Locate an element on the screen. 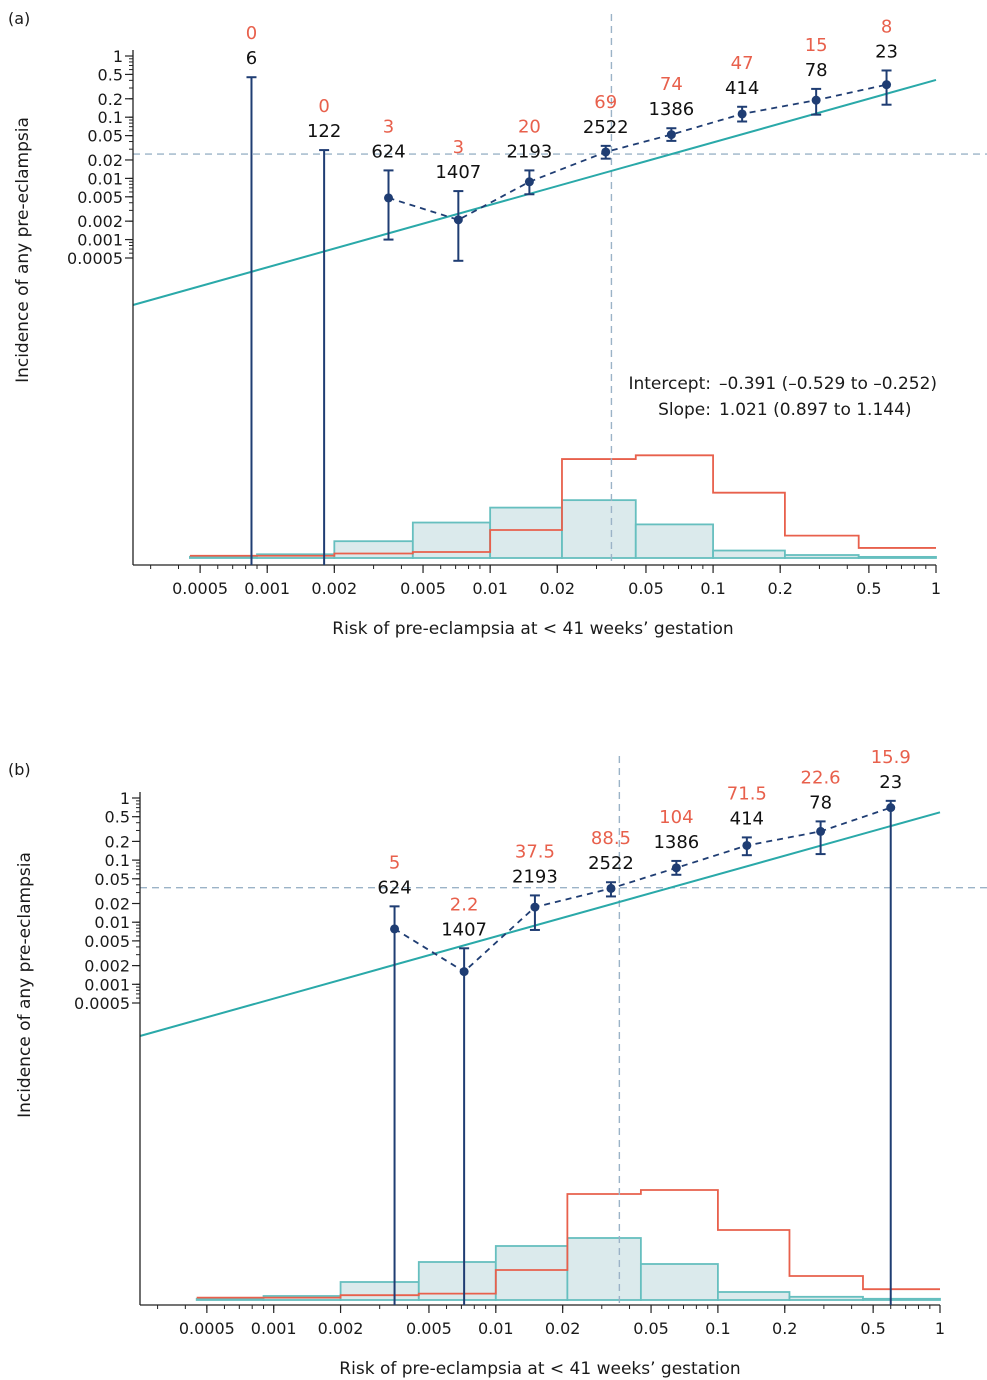 This screenshot has height=1380, width=987. group-events-label: 5 is located at coordinates (394, 862).